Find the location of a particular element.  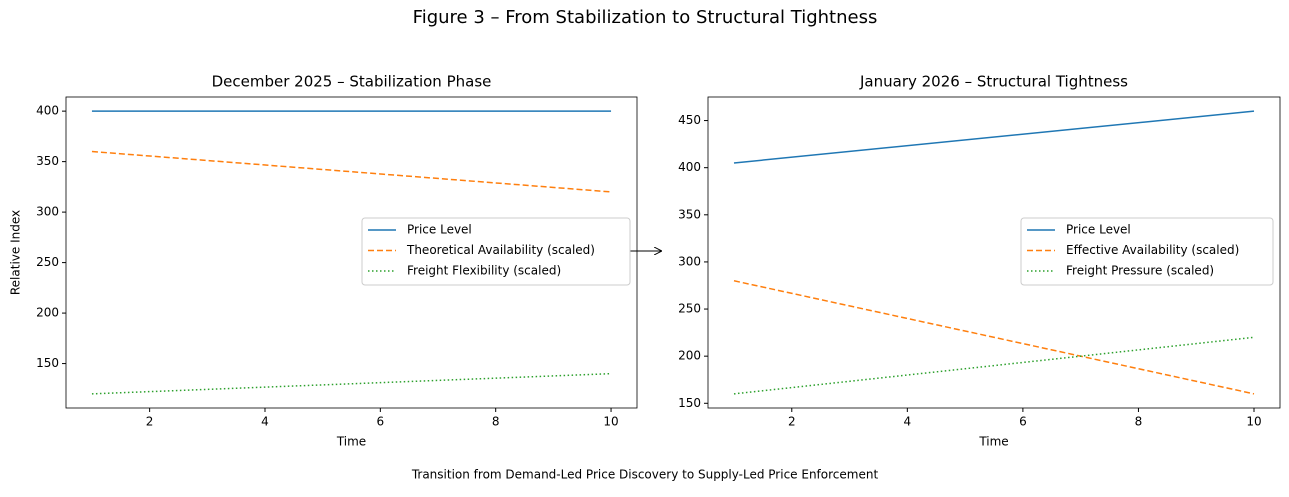

chart-title: December 2025 – Stabilization Phase is located at coordinates (352, 82).